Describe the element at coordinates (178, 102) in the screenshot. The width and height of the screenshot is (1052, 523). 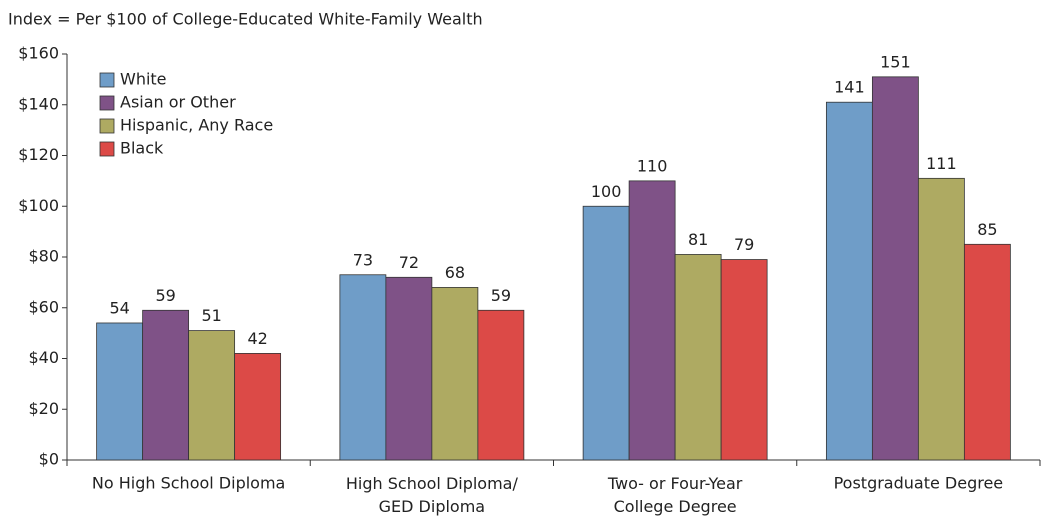
I see `legend-label: Asian or Other` at that location.